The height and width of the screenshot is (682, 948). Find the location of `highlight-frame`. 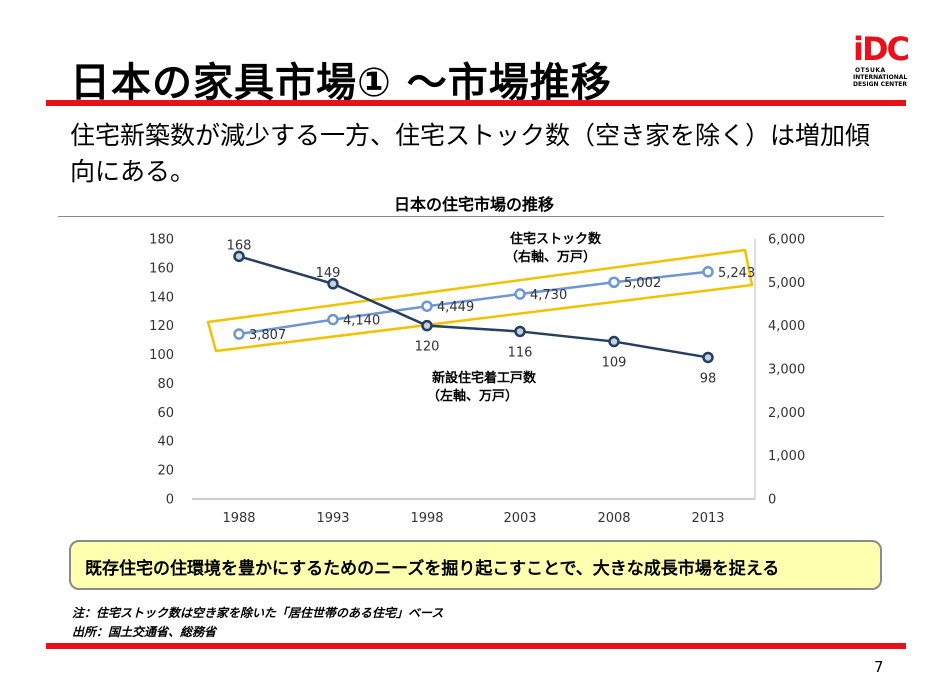

highlight-frame is located at coordinates (480, 300).